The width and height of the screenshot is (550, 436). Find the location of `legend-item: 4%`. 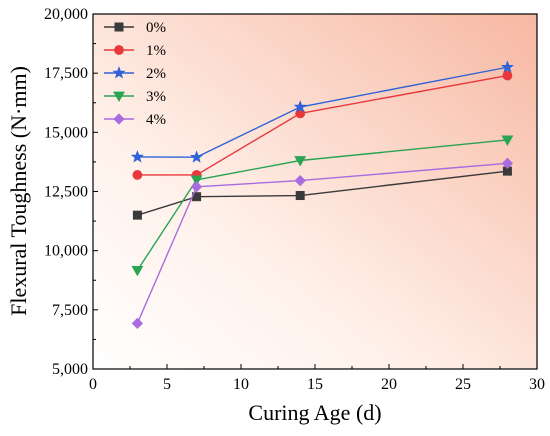

legend-item: 4% is located at coordinates (135, 120).